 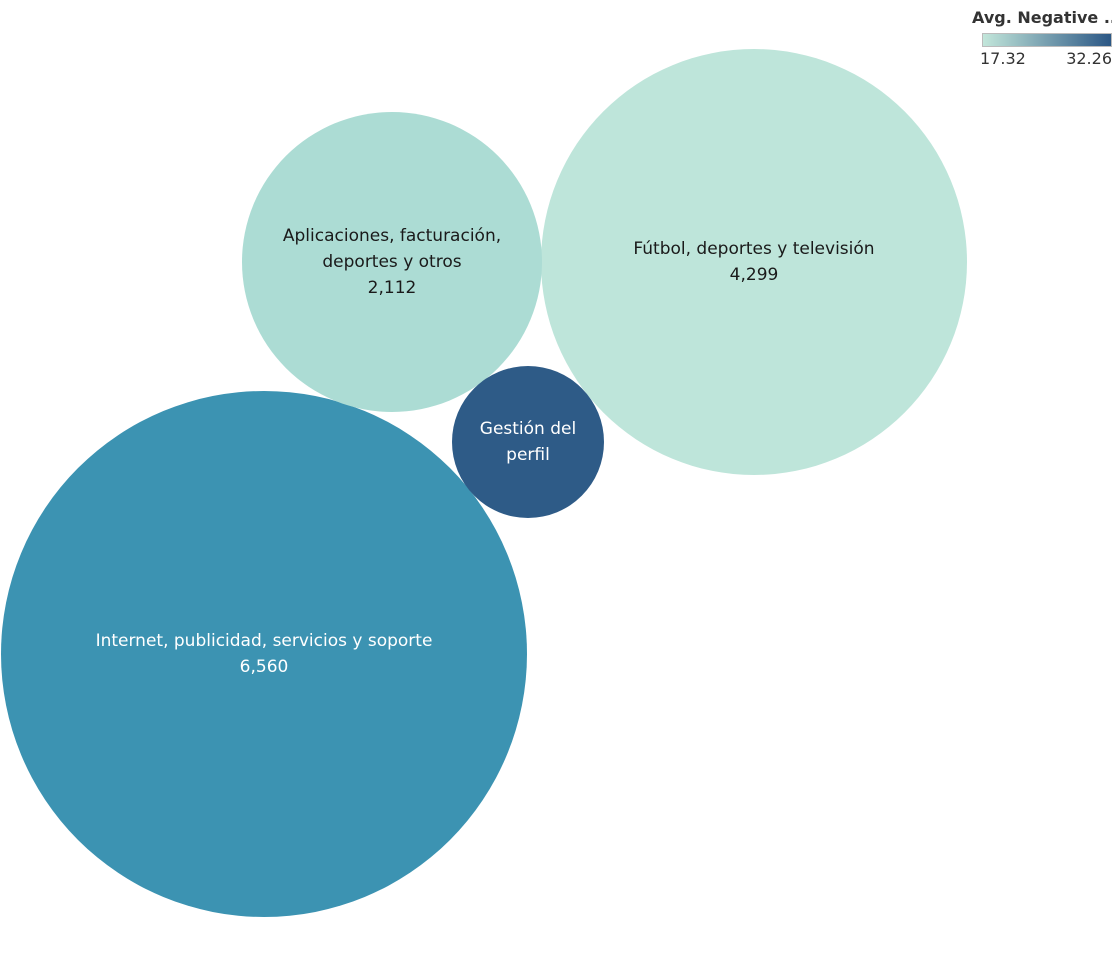 I want to click on legend-title: Avg. Negative .., so click(x=1042, y=17).